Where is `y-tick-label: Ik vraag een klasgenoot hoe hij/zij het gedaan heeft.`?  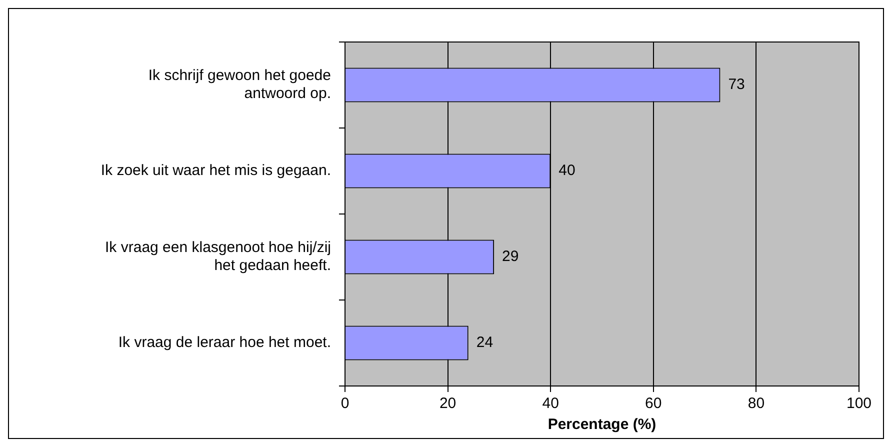 y-tick-label: Ik vraag een klasgenoot hoe hij/zij het gedaan heeft. is located at coordinates (218, 256).